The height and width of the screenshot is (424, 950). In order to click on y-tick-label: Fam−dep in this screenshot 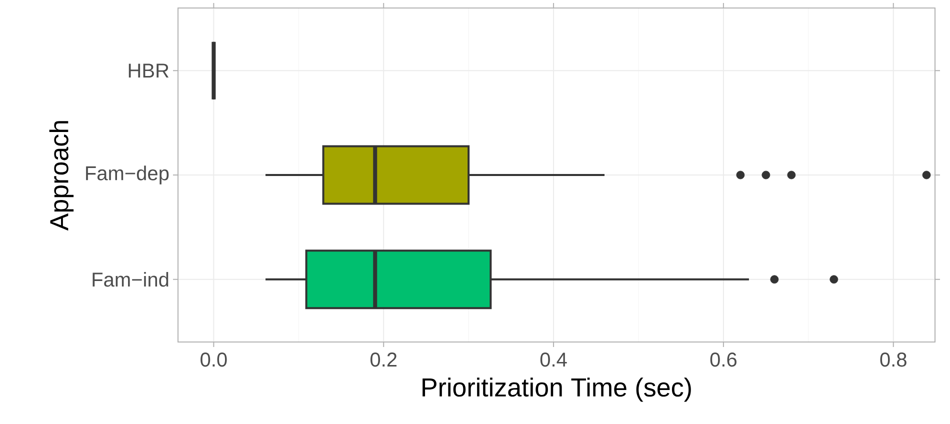, I will do `click(127, 175)`.